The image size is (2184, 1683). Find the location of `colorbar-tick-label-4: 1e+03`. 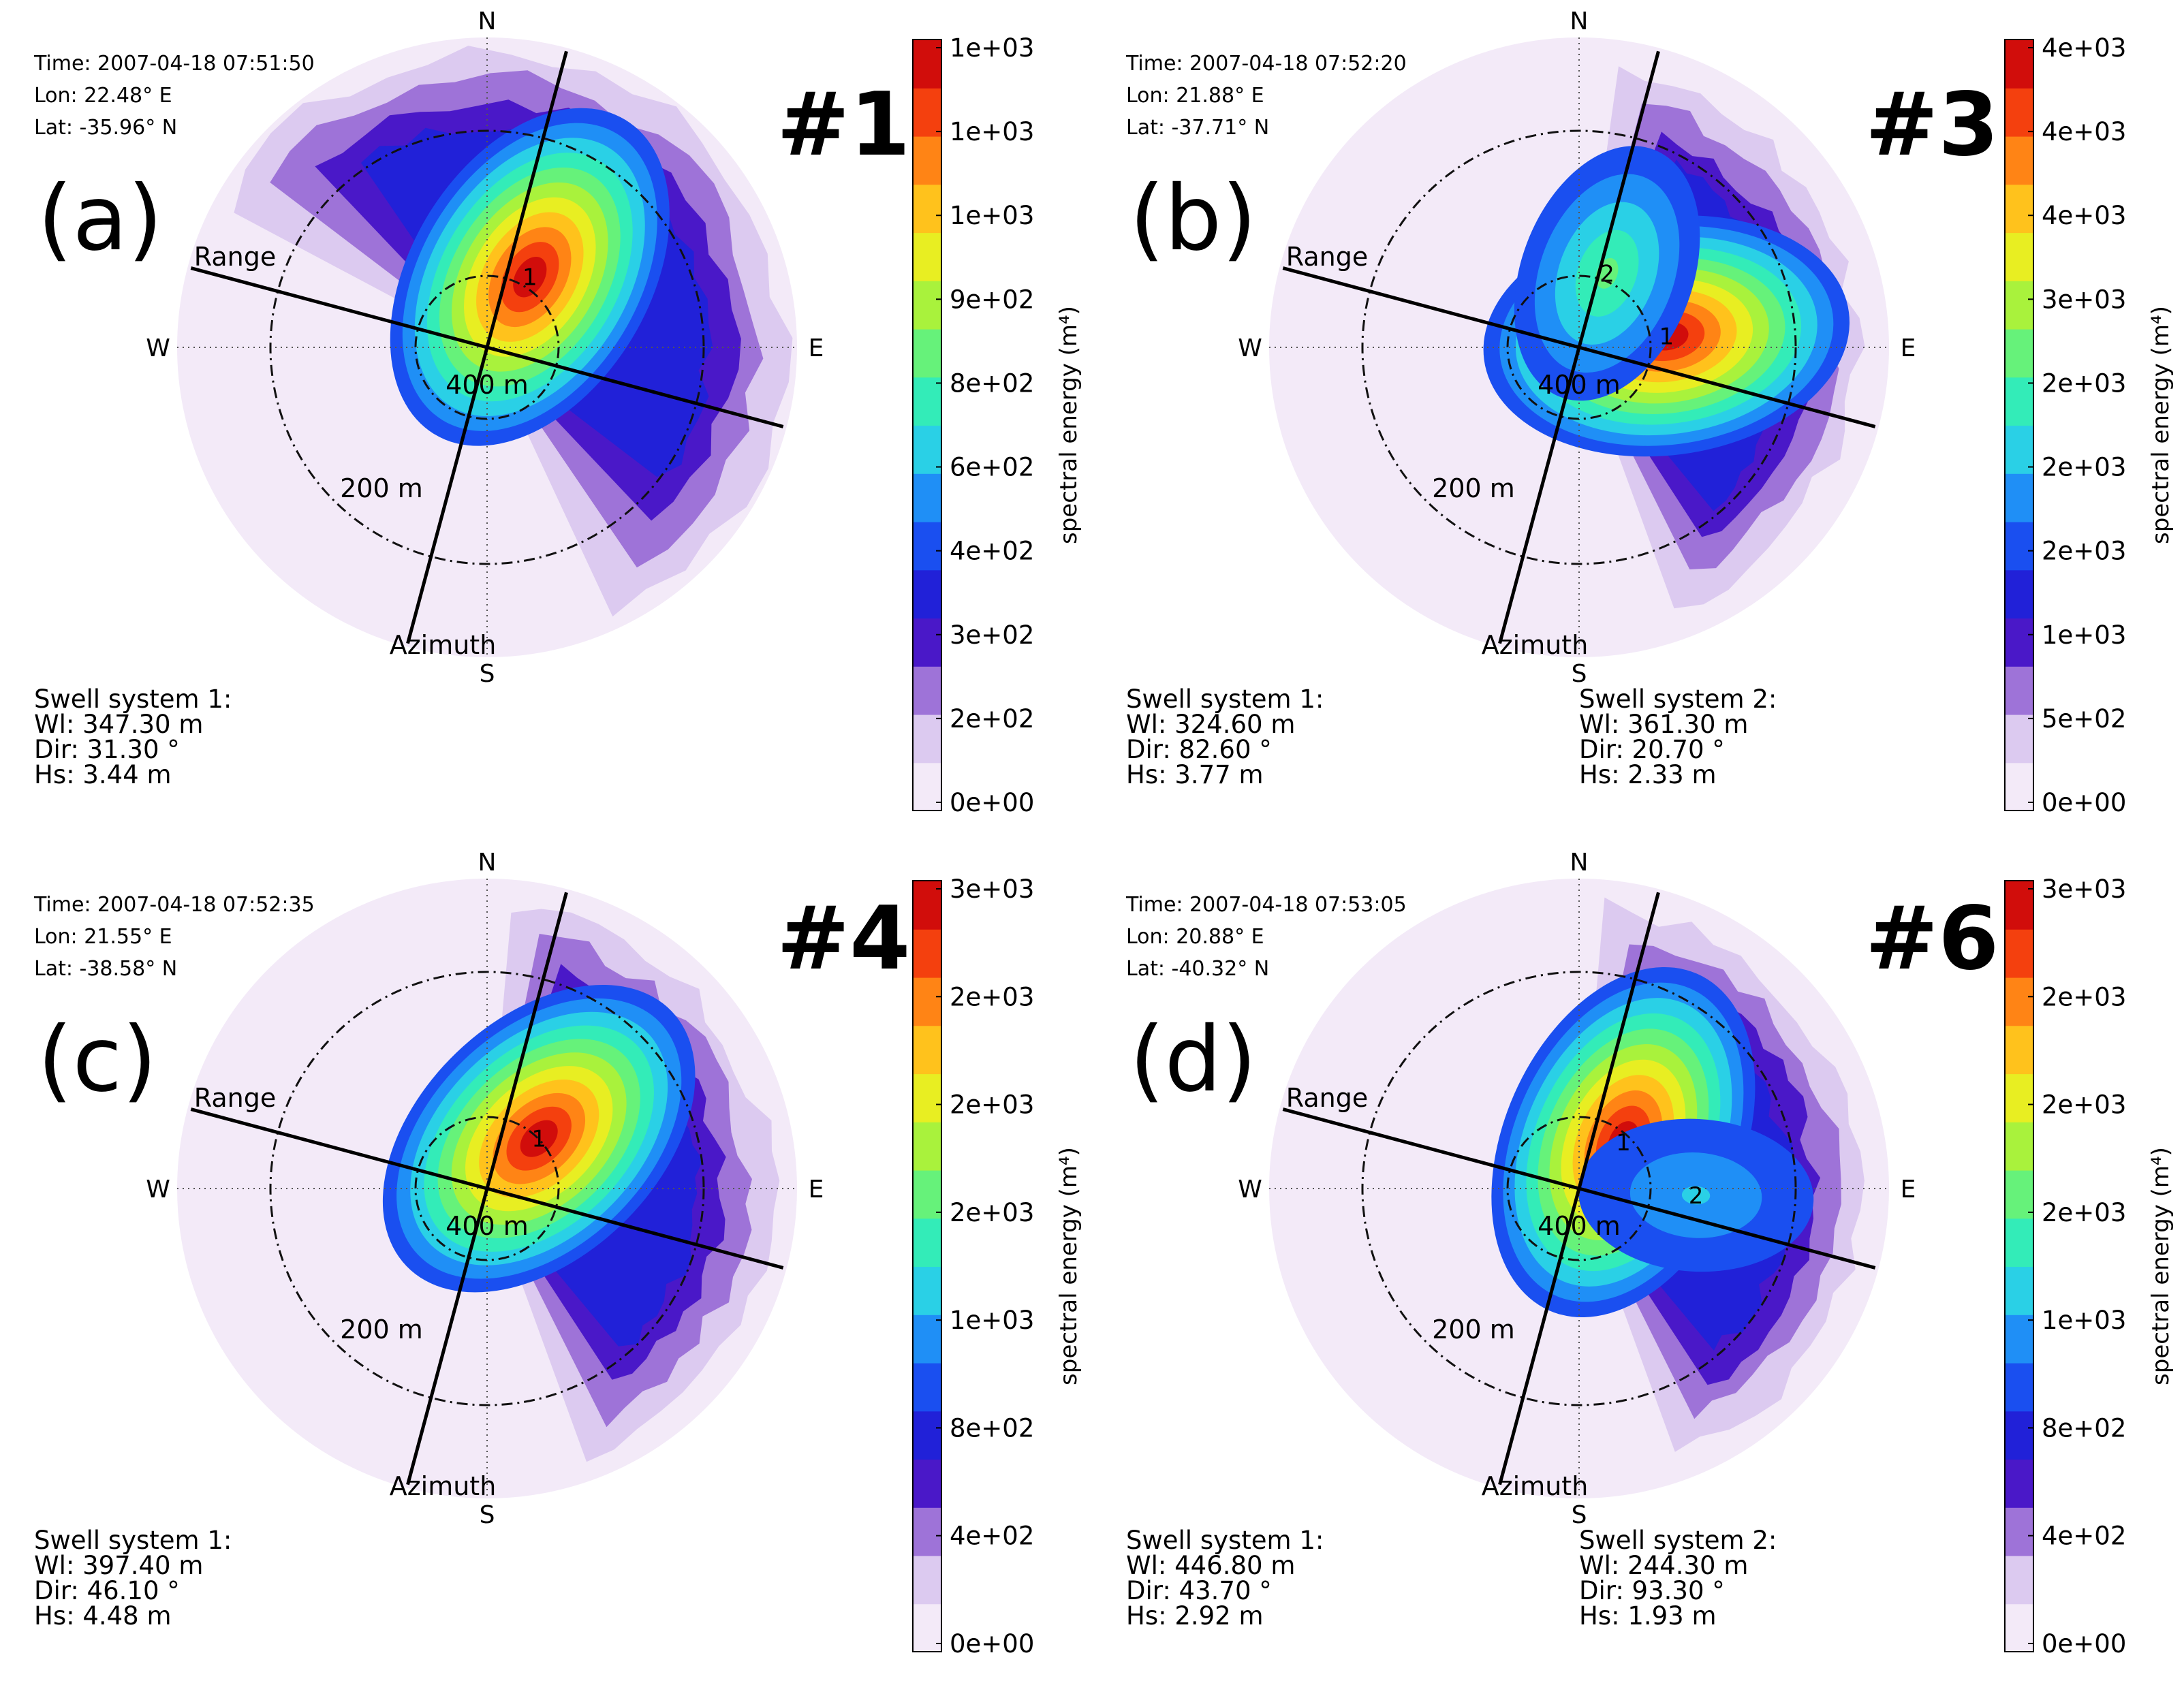

colorbar-tick-label-4: 1e+03 is located at coordinates (992, 1320).